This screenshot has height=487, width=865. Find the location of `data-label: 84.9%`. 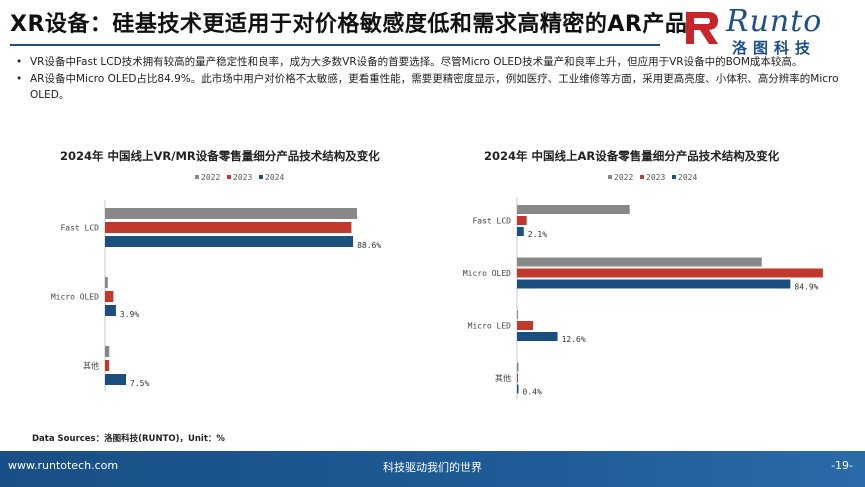

data-label: 84.9% is located at coordinates (806, 287).